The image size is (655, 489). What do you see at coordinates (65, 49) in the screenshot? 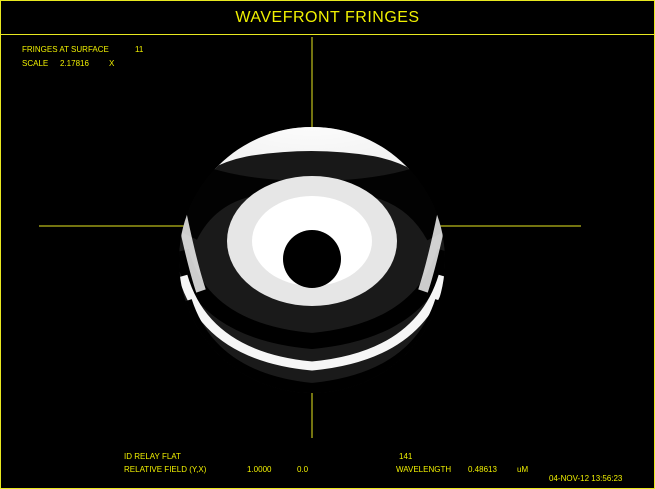
I see `fringes-label: FRINGES AT SURFACE` at bounding box center [65, 49].